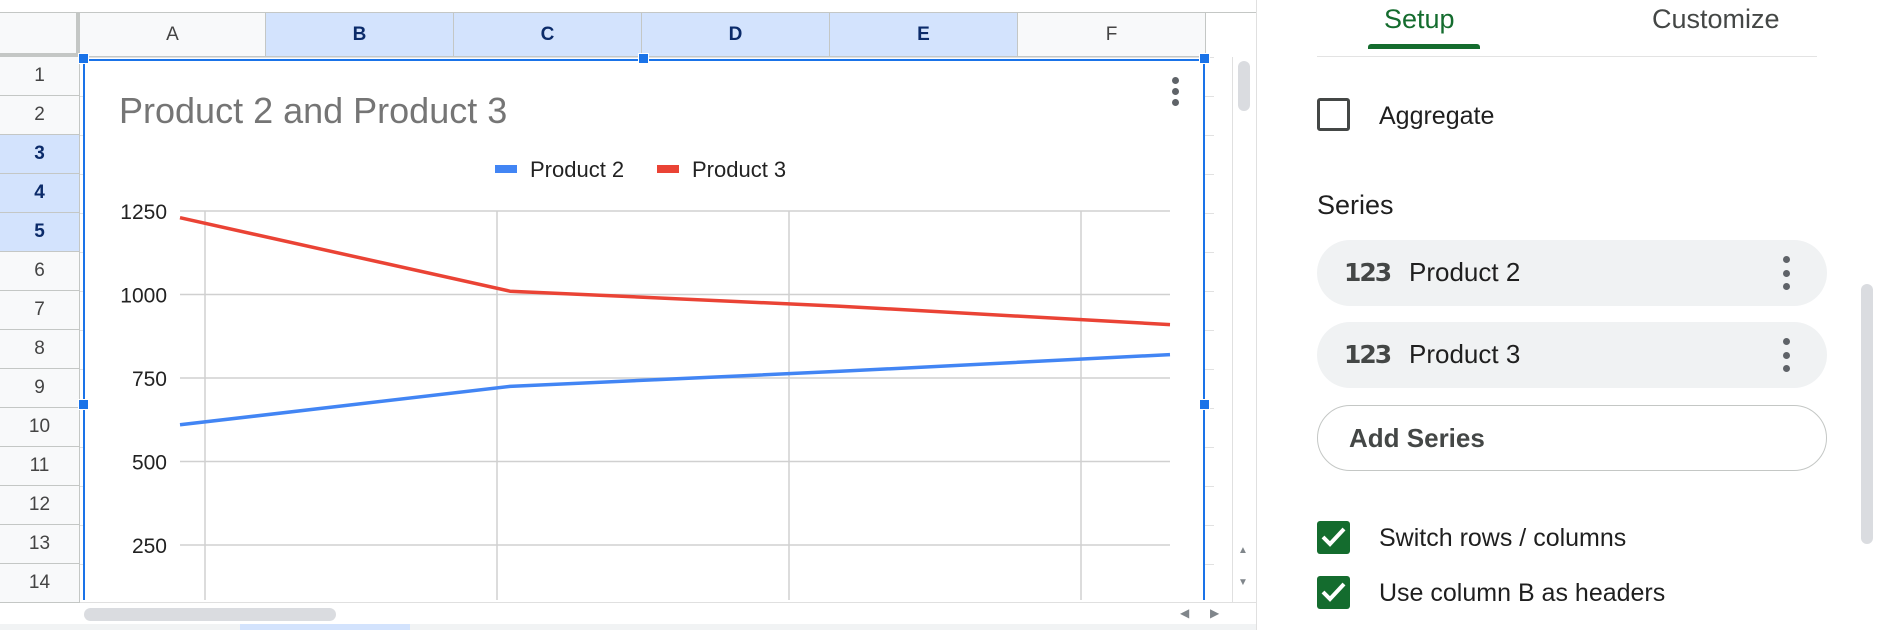 The width and height of the screenshot is (1894, 630). What do you see at coordinates (1419, 19) in the screenshot?
I see `tab-setup: Setup` at bounding box center [1419, 19].